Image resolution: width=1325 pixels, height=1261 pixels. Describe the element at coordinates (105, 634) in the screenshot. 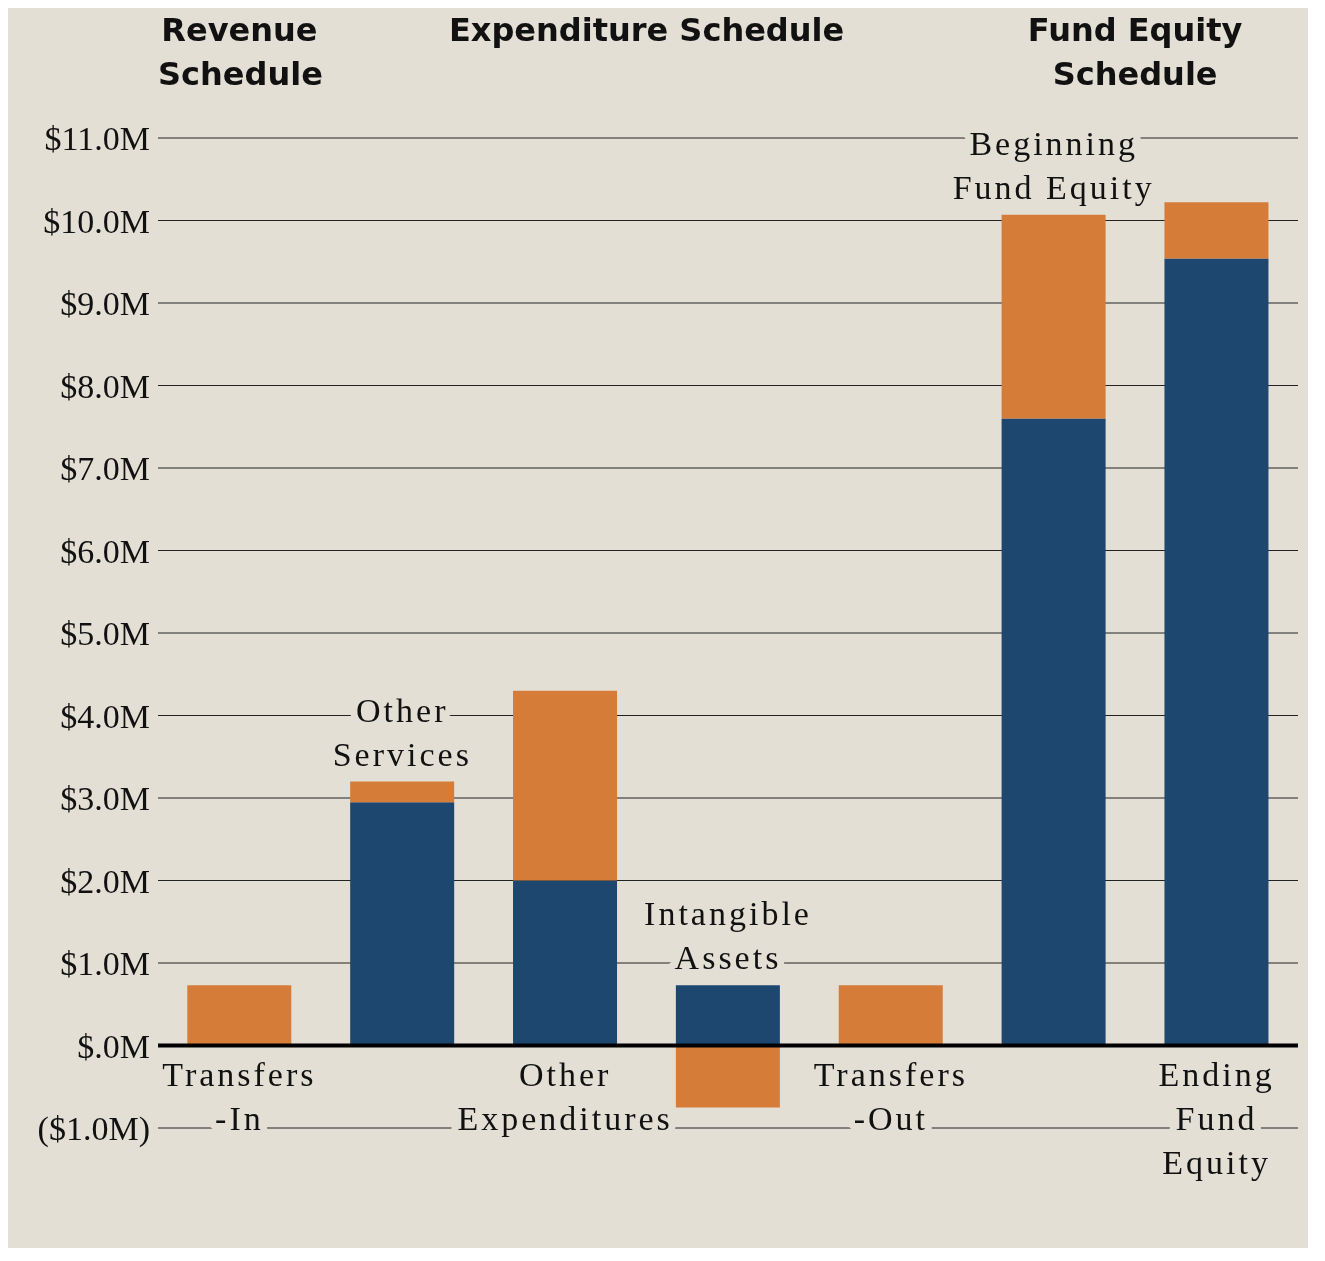

I see `y-tick-label: $5.0M` at that location.